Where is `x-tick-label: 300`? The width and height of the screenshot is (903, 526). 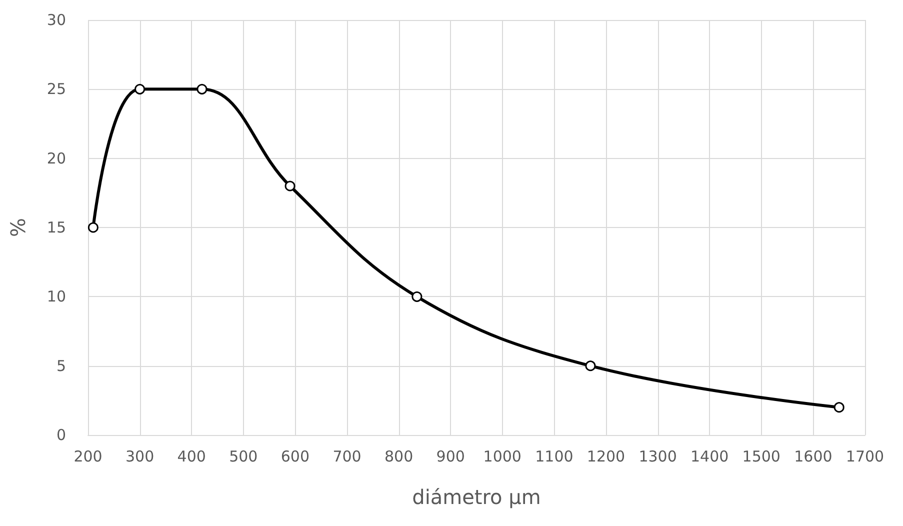
x-tick-label: 300 is located at coordinates (139, 457).